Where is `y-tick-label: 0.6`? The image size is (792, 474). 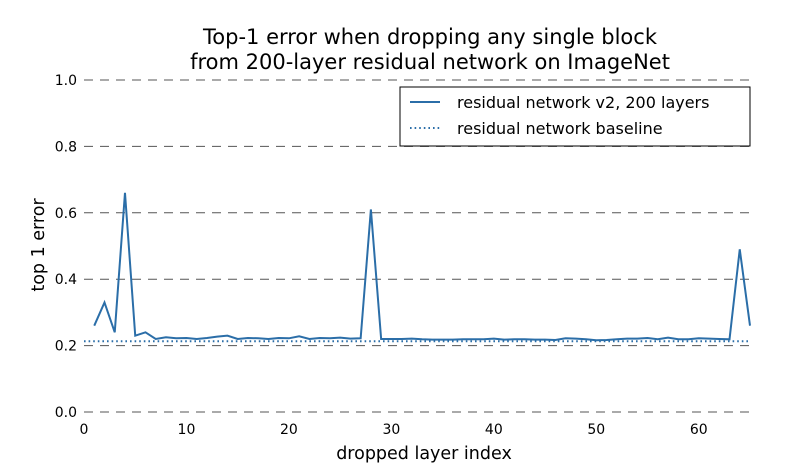 y-tick-label: 0.6 is located at coordinates (66, 214).